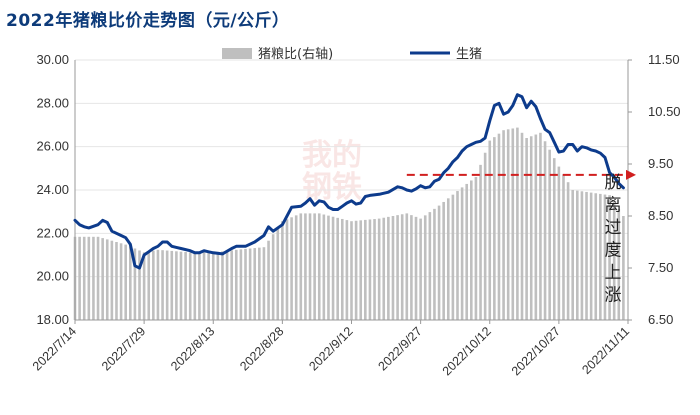  What do you see at coordinates (52, 102) in the screenshot?
I see `y-left-tick-label: 28.00` at bounding box center [52, 102].